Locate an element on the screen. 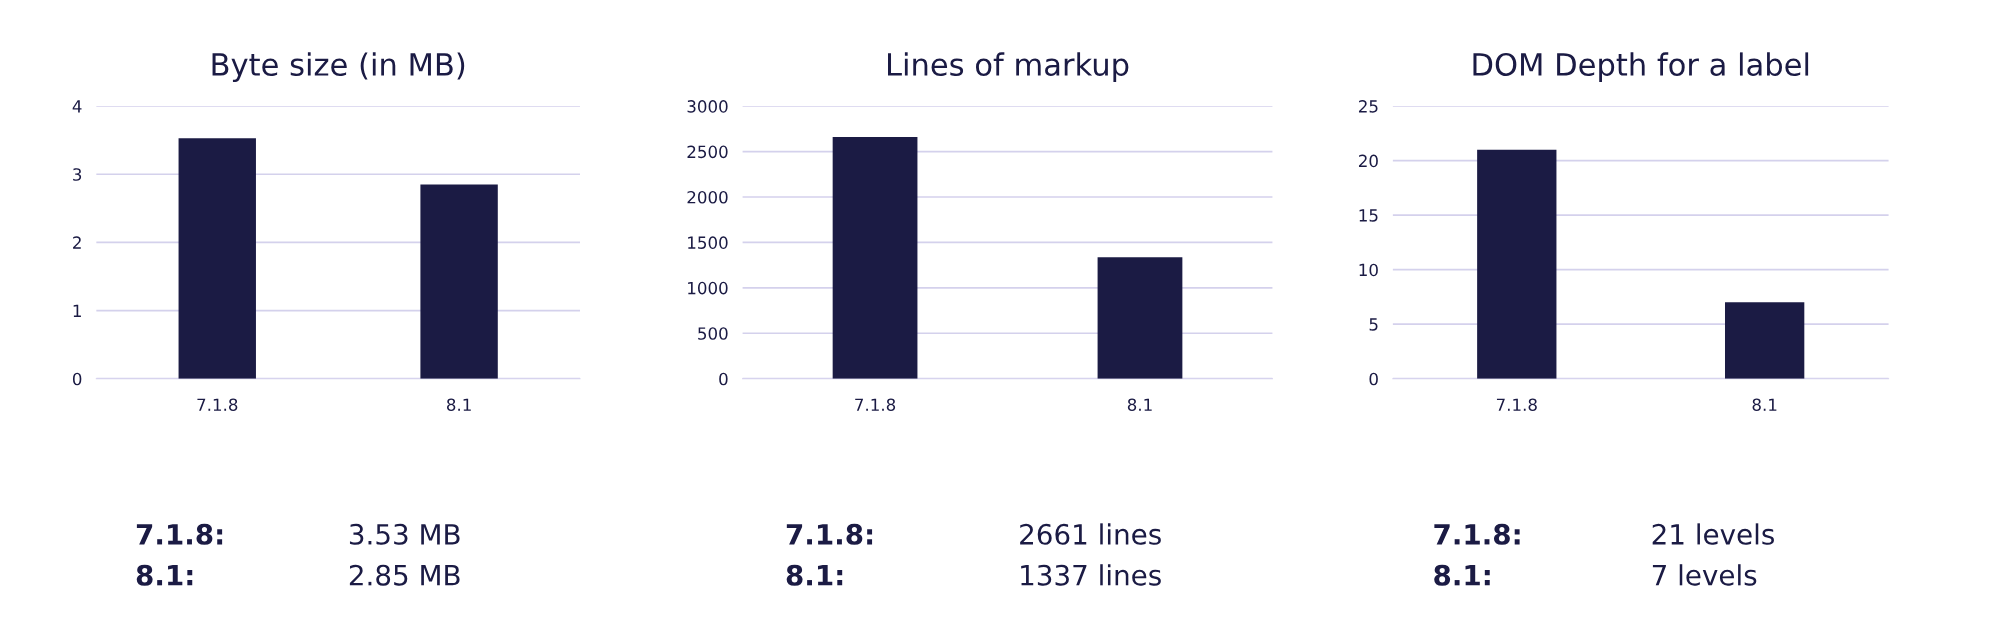 Image resolution: width=2007 pixels, height=628 pixels. text: 7 levels is located at coordinates (1704, 575).